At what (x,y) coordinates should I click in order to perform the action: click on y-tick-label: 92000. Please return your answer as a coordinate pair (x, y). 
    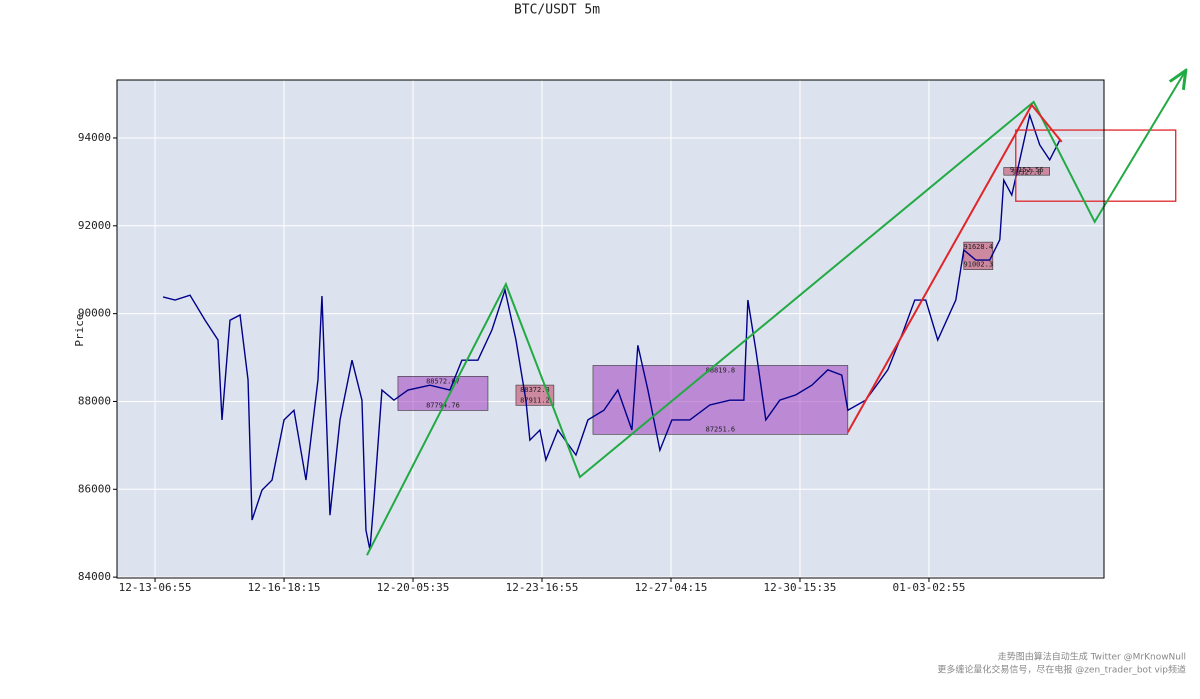
    Looking at the image, I should click on (94, 225).